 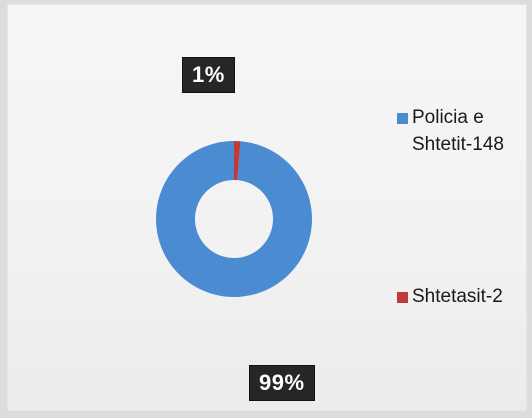 What do you see at coordinates (237, 161) in the screenshot?
I see `slice-shtetasit` at bounding box center [237, 161].